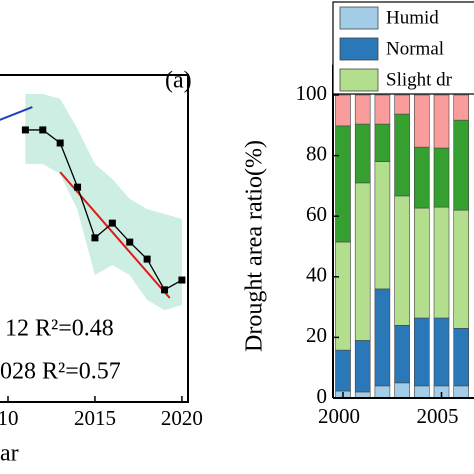  What do you see at coordinates (322, 396) in the screenshot?
I see `y-tick-label: 0` at bounding box center [322, 396].